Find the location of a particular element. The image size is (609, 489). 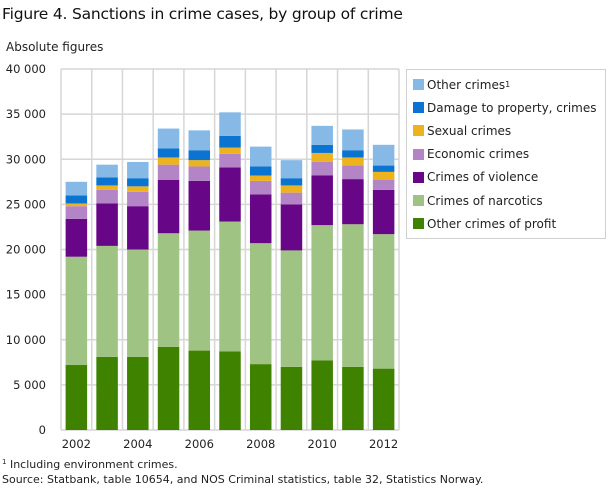

bar-segment-economic-crimes-2010 is located at coordinates (322, 168).